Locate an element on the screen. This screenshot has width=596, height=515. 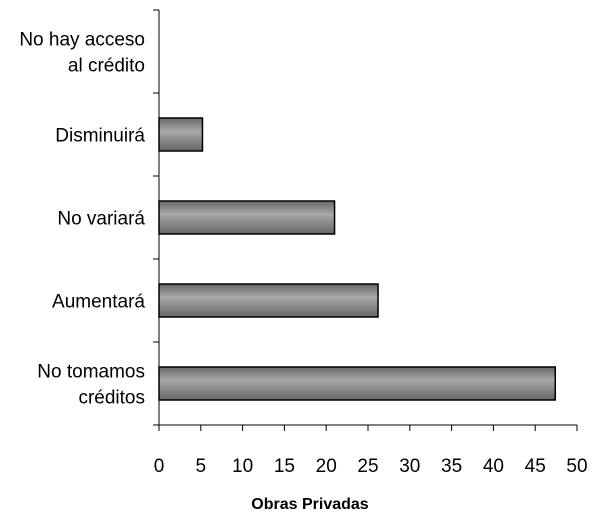
x-tick-label-0: 0 is located at coordinates (159, 466).